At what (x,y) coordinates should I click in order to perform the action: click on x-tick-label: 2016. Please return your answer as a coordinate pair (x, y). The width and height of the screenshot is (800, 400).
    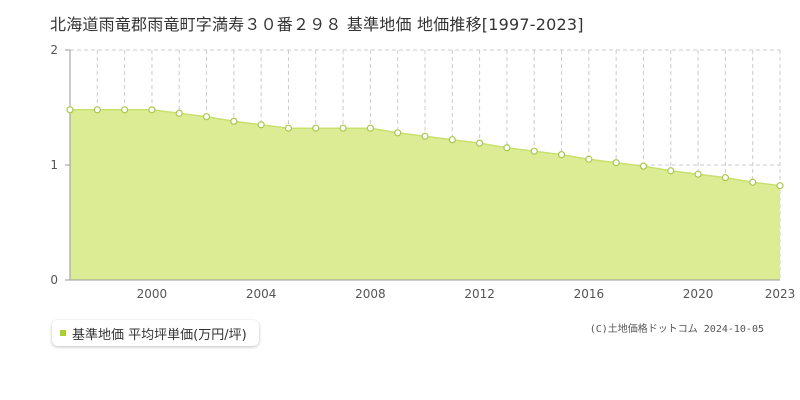
    Looking at the image, I should click on (589, 294).